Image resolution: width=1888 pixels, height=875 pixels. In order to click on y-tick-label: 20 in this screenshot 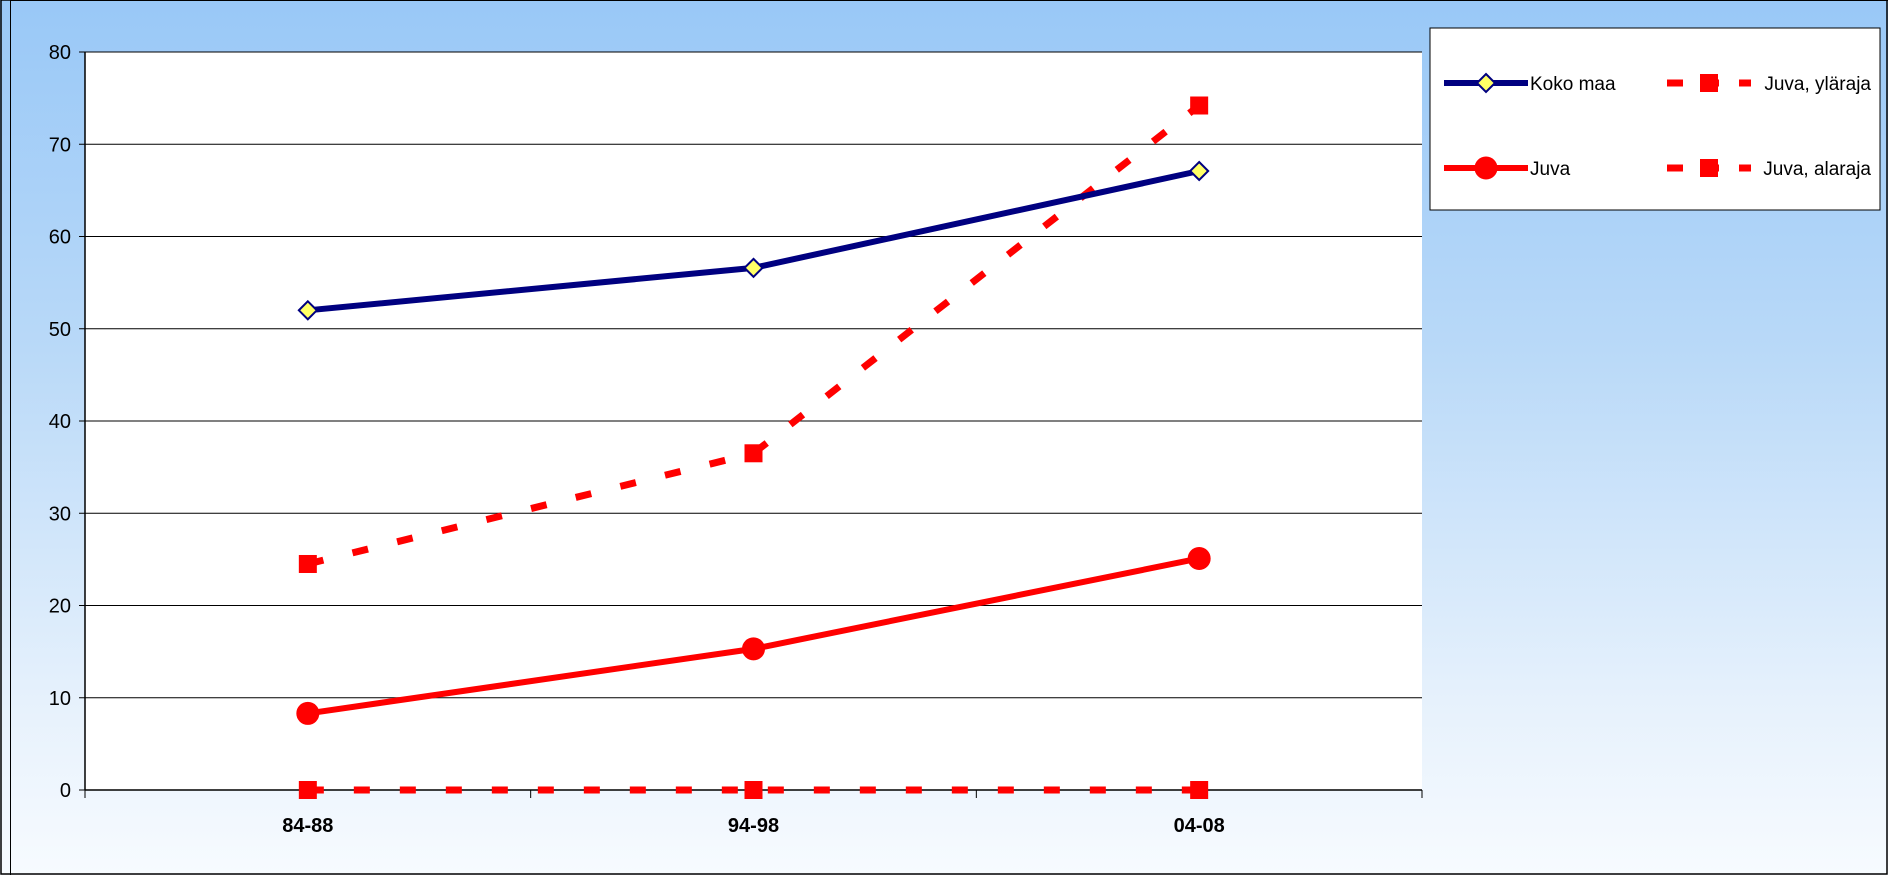, I will do `click(60, 607)`.